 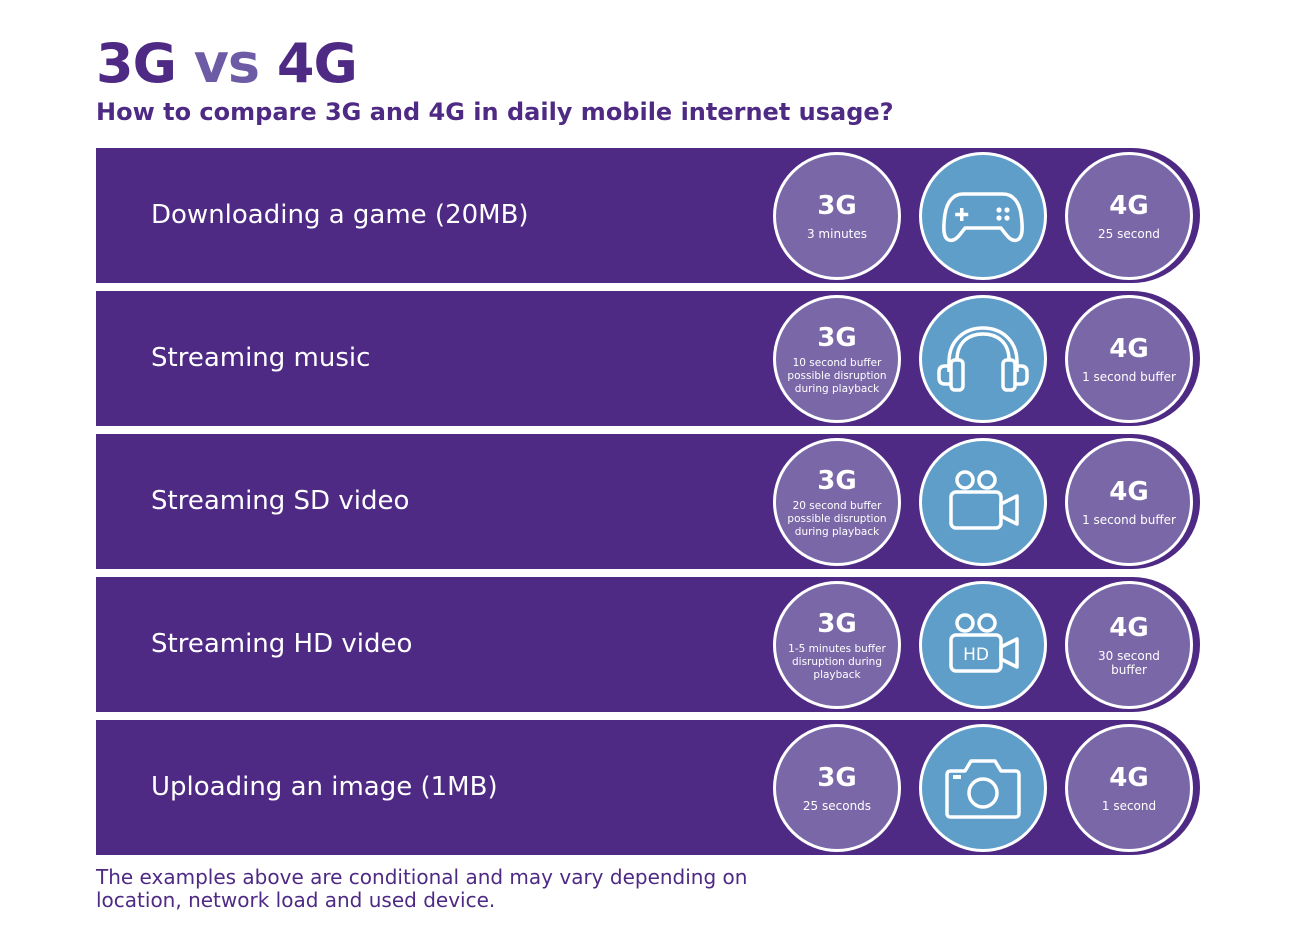 What do you see at coordinates (1129, 663) in the screenshot?
I see `4g-detail: 30 second buffer` at bounding box center [1129, 663].